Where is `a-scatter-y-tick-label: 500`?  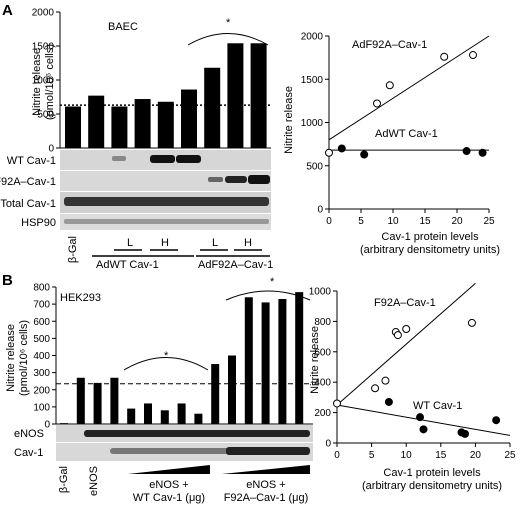
a-scatter-y-tick-label: 500 is located at coordinates (314, 166).